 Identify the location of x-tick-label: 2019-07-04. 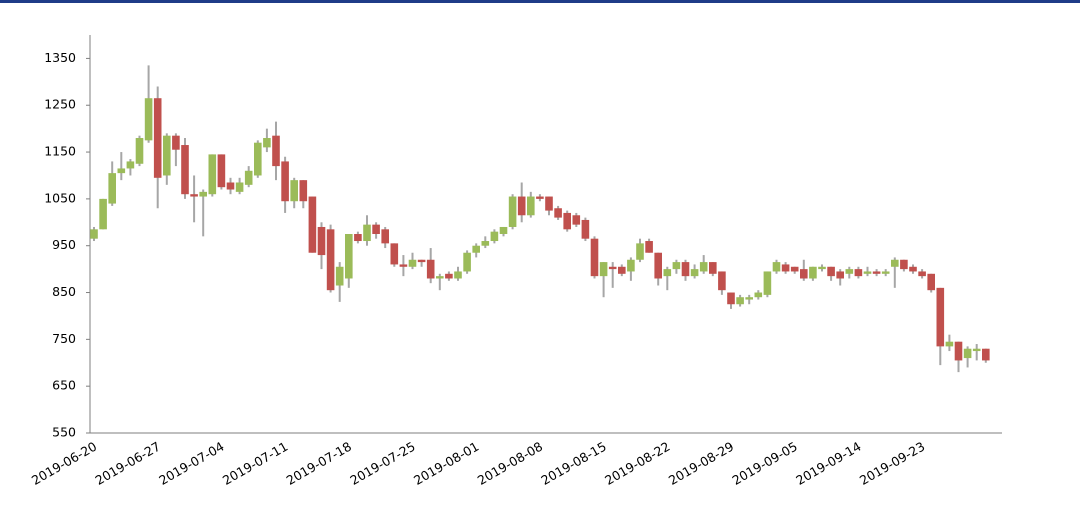
(191, 463).